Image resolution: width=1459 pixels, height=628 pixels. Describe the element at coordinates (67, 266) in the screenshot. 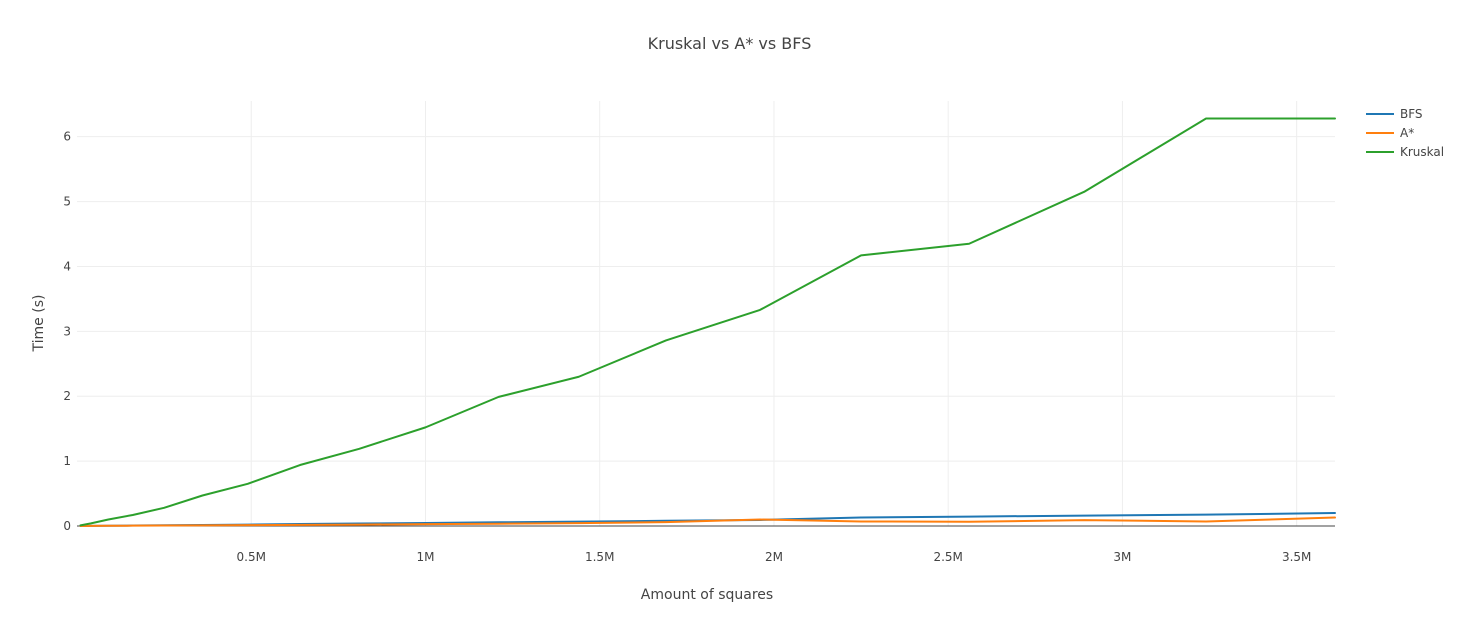

I see `y-tick-label: 4` at that location.